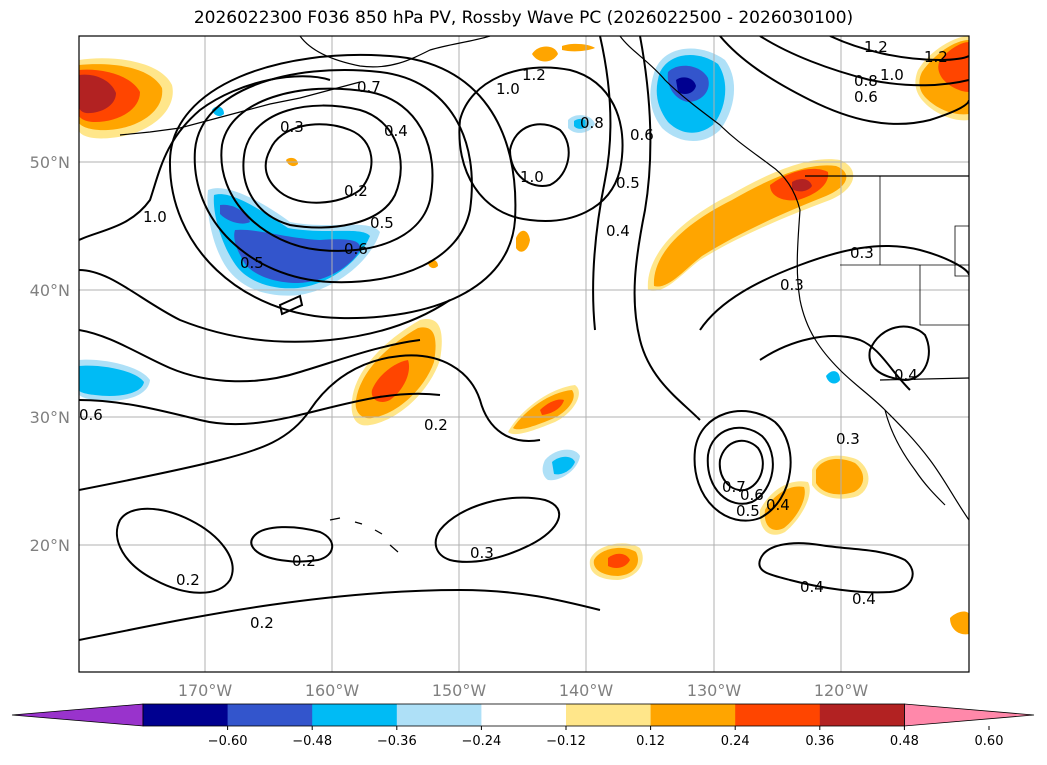 Image resolution: width=1047 pixels, height=765 pixels. I want to click on colorbar-tick-label: −0.36, so click(397, 741).